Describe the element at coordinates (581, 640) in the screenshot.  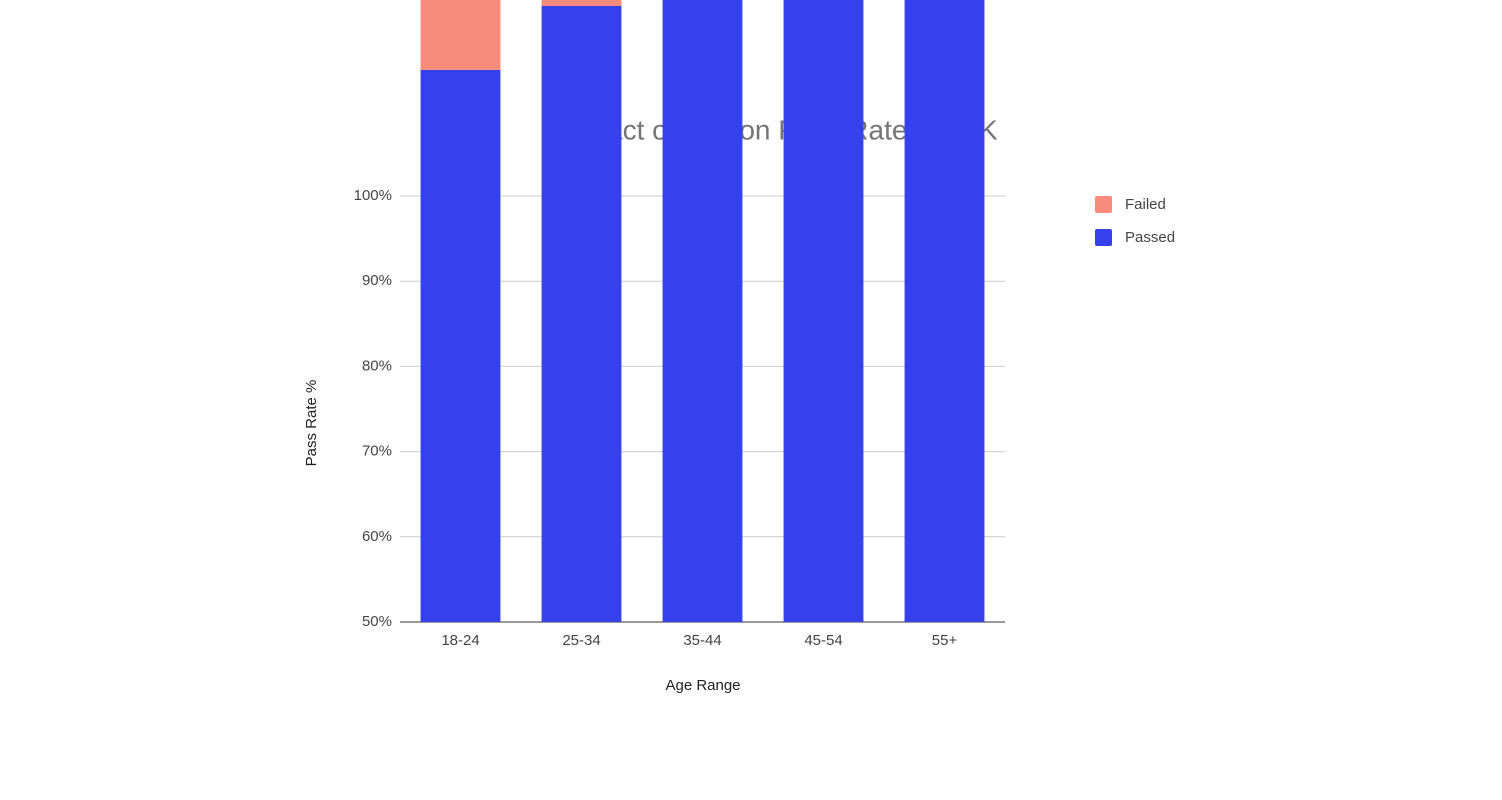
I see `x-tick-label: 25-34` at that location.